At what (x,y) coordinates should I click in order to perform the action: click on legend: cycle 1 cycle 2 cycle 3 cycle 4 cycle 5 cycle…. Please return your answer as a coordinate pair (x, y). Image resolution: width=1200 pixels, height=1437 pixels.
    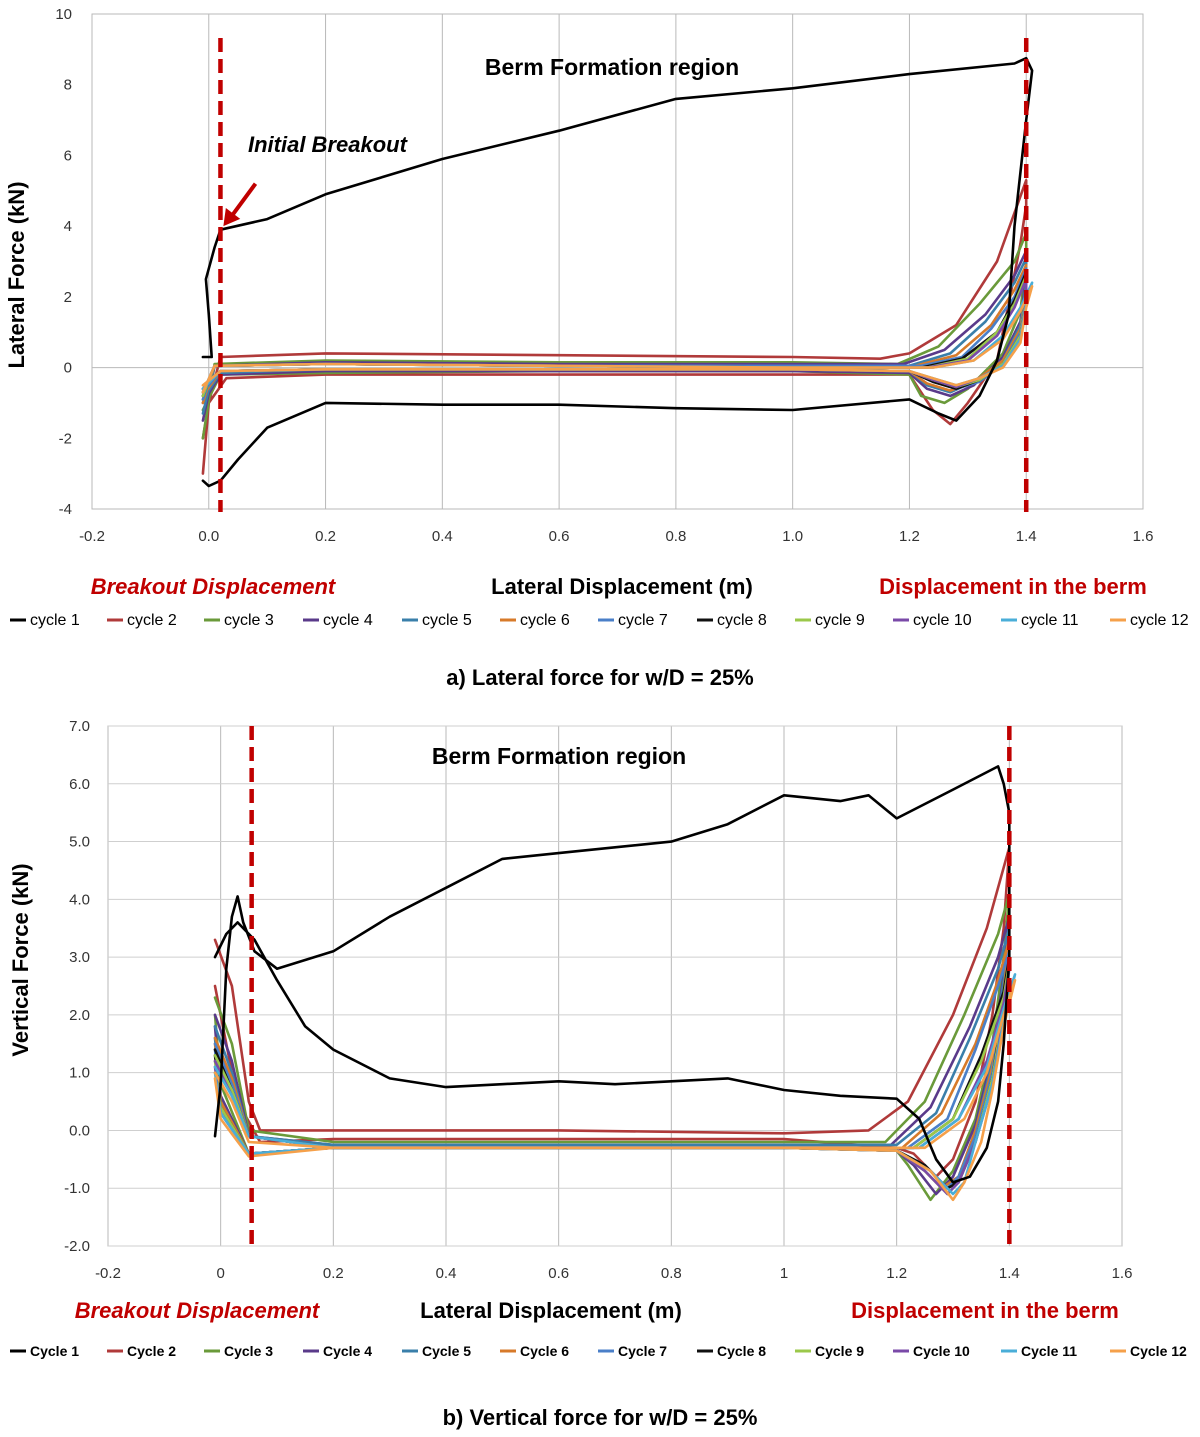
    Looking at the image, I should click on (599, 620).